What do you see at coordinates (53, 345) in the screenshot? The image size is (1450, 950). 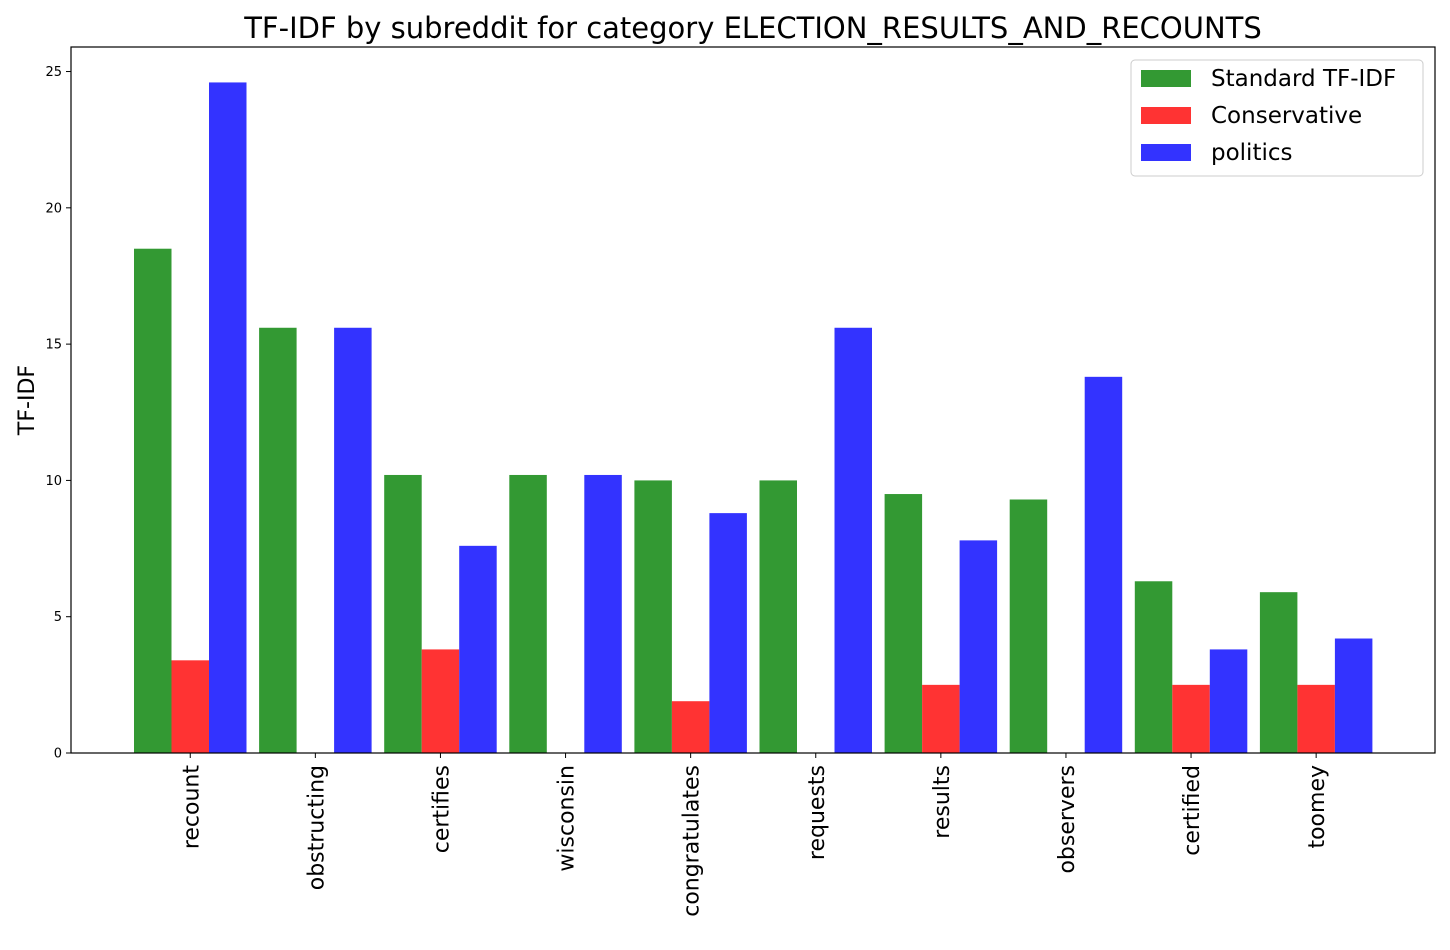 I see `y-tick-label: 15` at bounding box center [53, 345].